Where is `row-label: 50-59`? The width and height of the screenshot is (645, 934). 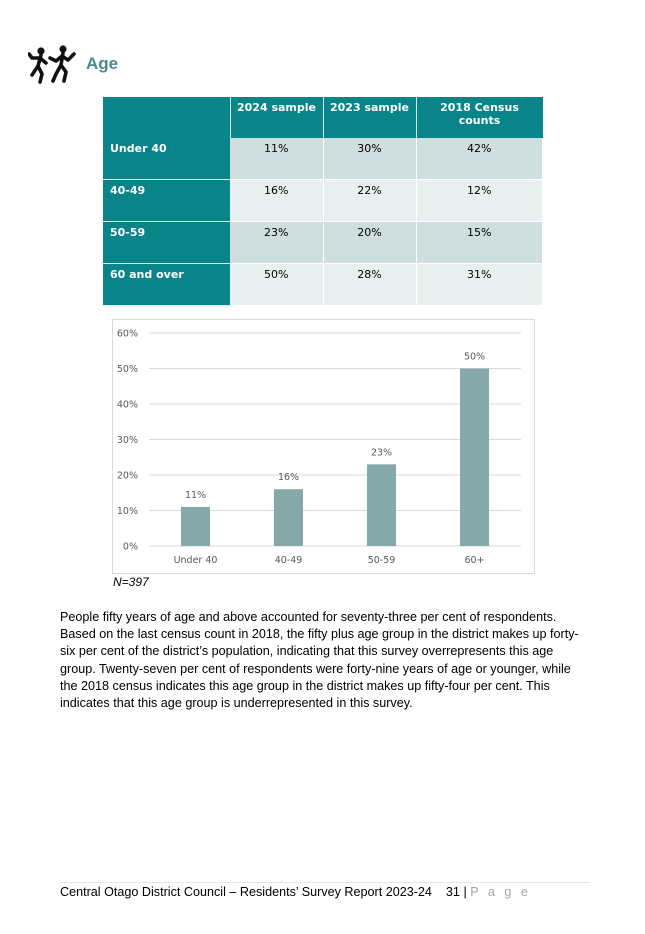 row-label: 50-59 is located at coordinates (166, 242).